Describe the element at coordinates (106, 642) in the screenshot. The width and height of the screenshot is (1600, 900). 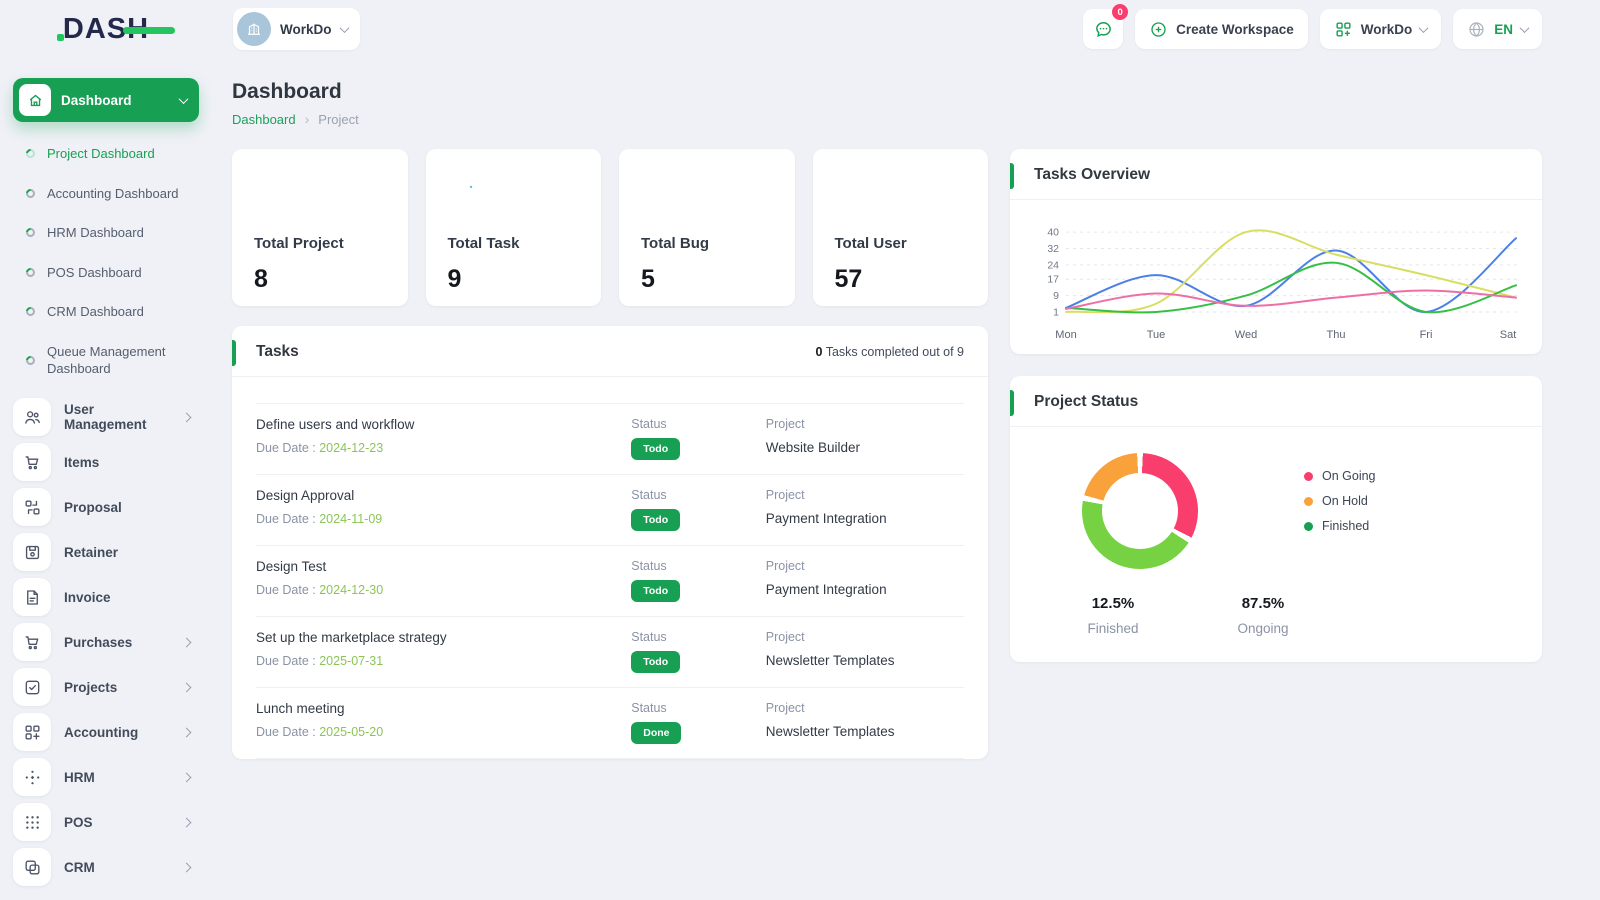
I see `sidebar-menu-item: Purchases` at that location.